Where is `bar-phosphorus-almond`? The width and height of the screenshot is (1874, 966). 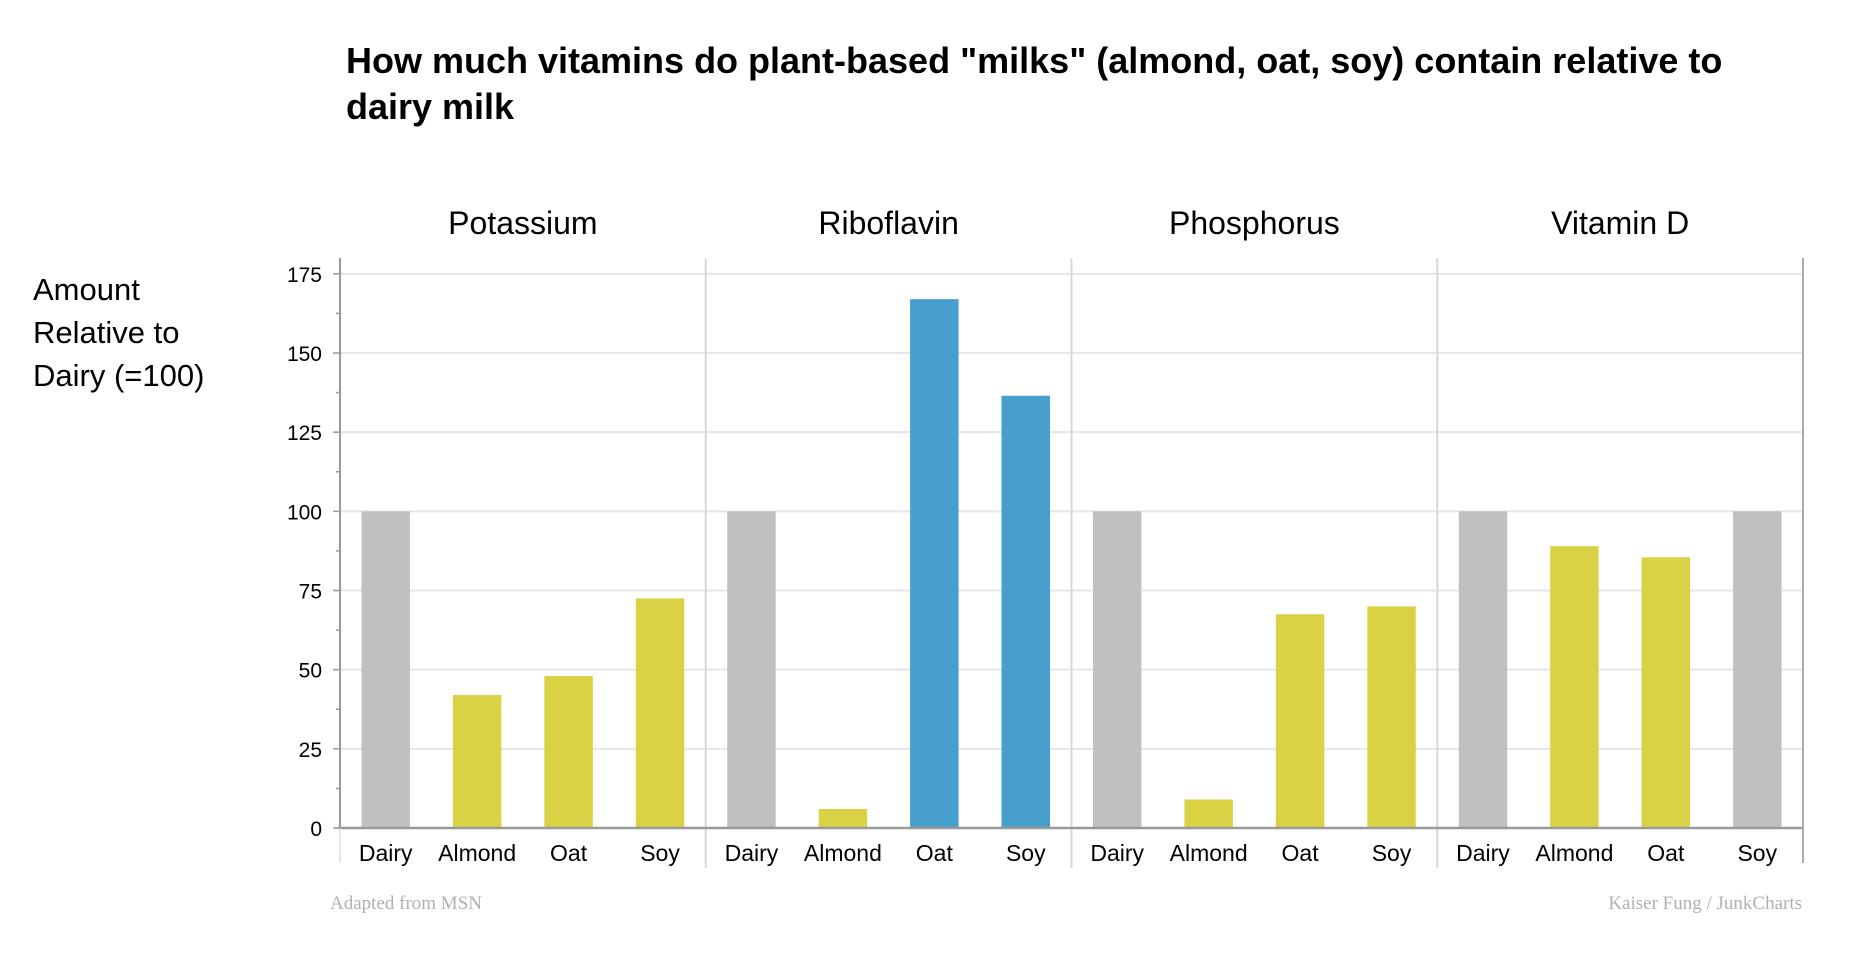 bar-phosphorus-almond is located at coordinates (1208, 813).